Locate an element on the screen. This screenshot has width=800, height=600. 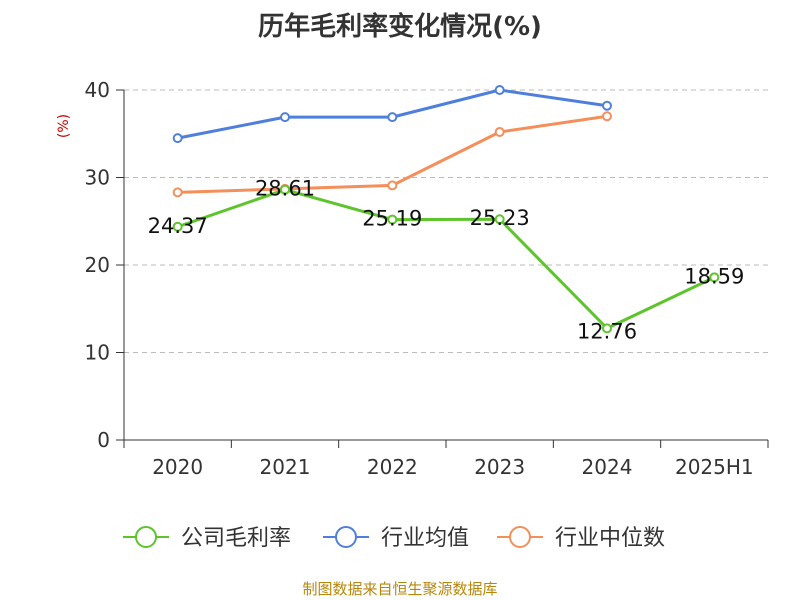
x-tick-label: 2020 is located at coordinates (177, 467).